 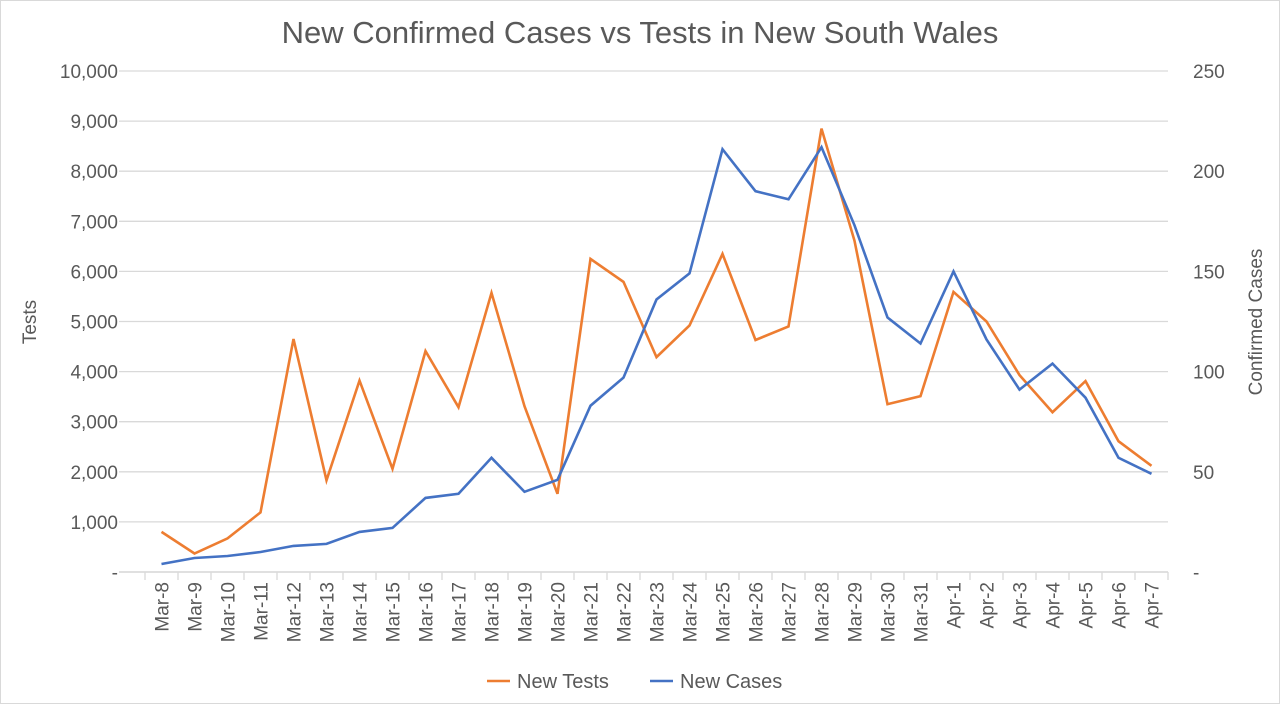 I want to click on y-tick-label: 5,000, so click(x=94, y=323).